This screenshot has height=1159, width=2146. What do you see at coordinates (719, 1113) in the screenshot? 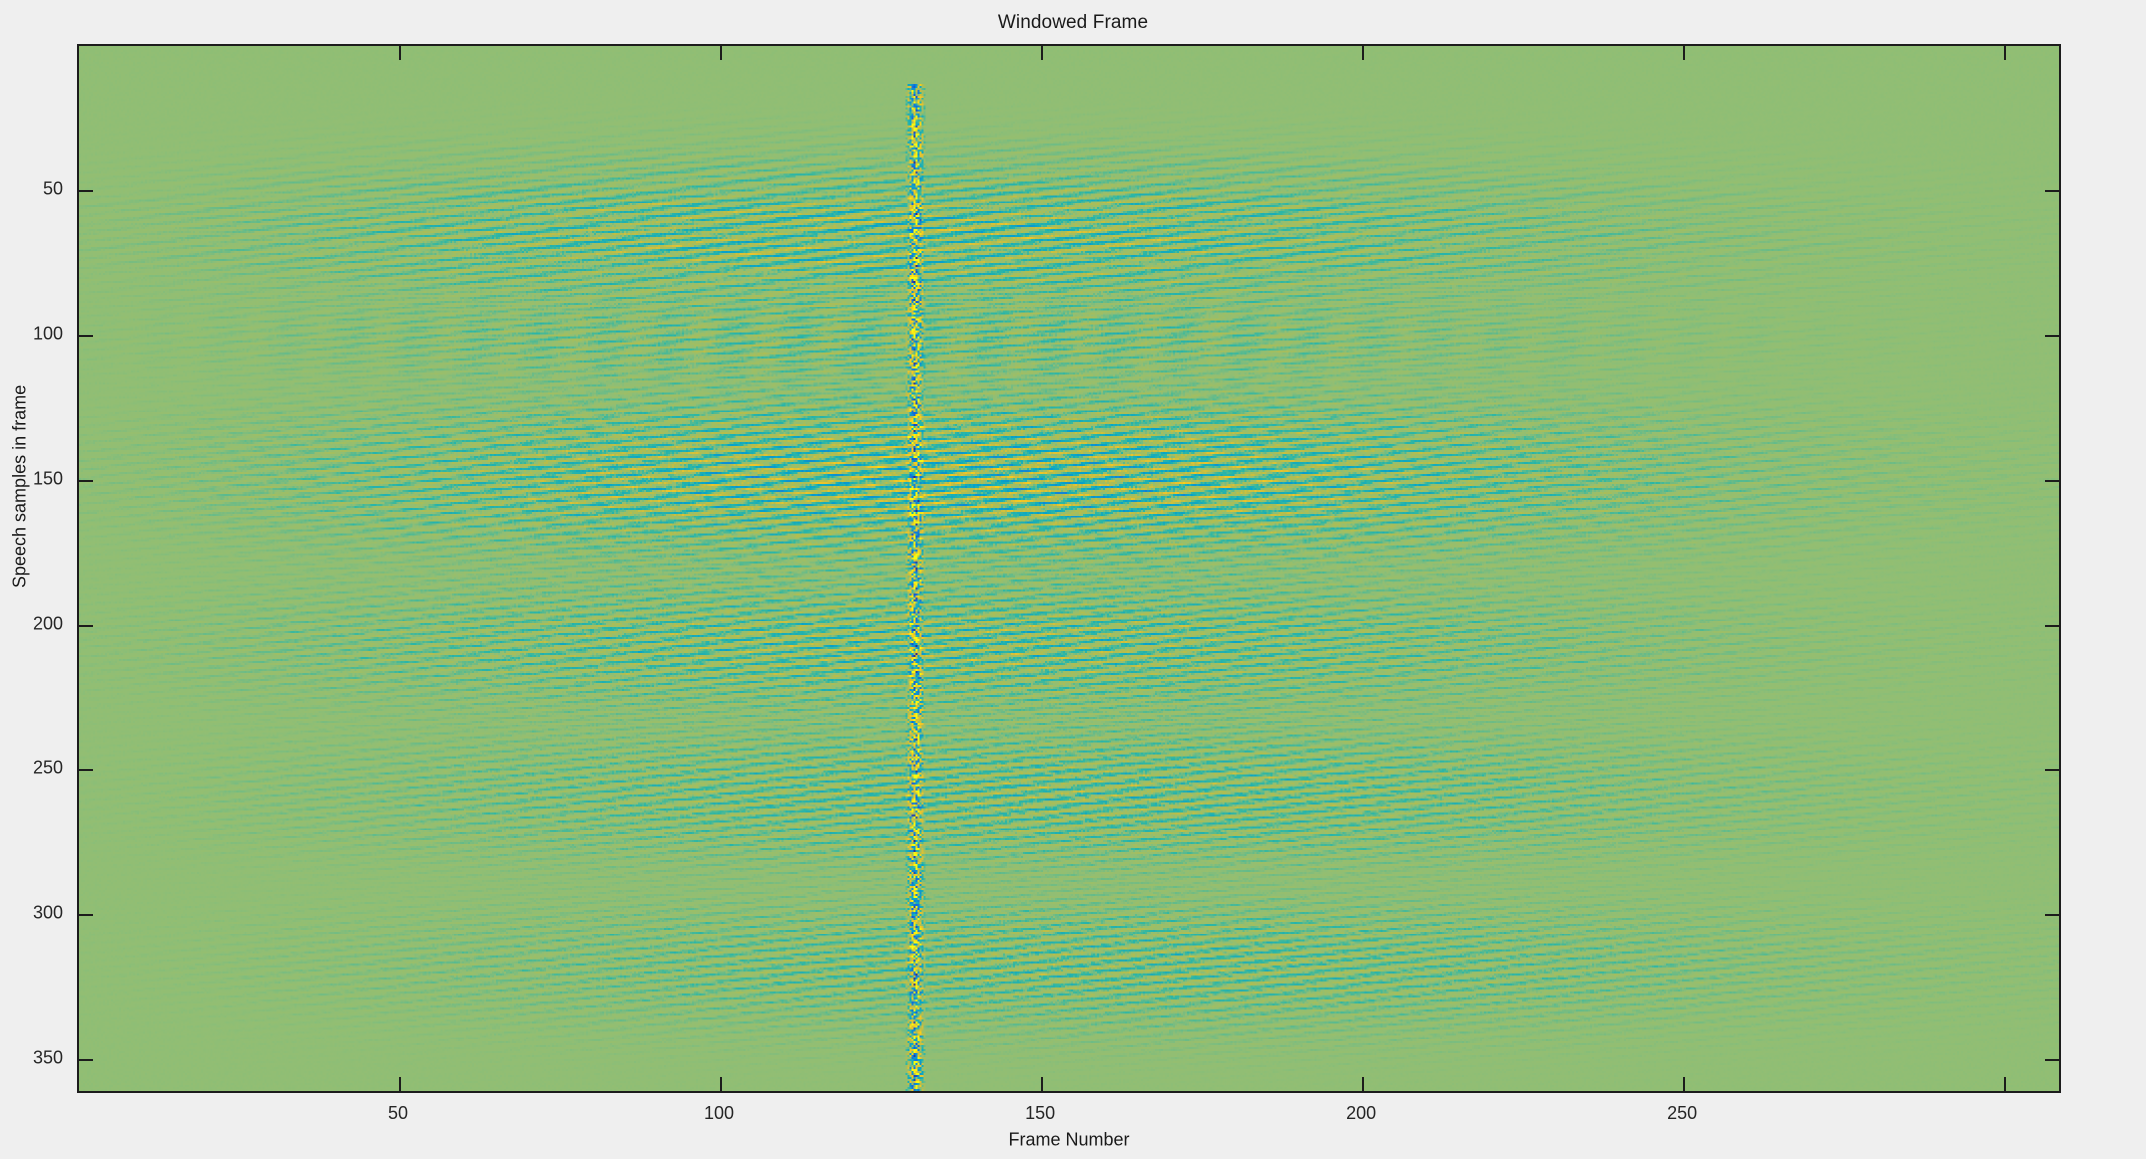
I see `x-axis-ticklabel: 100` at bounding box center [719, 1113].